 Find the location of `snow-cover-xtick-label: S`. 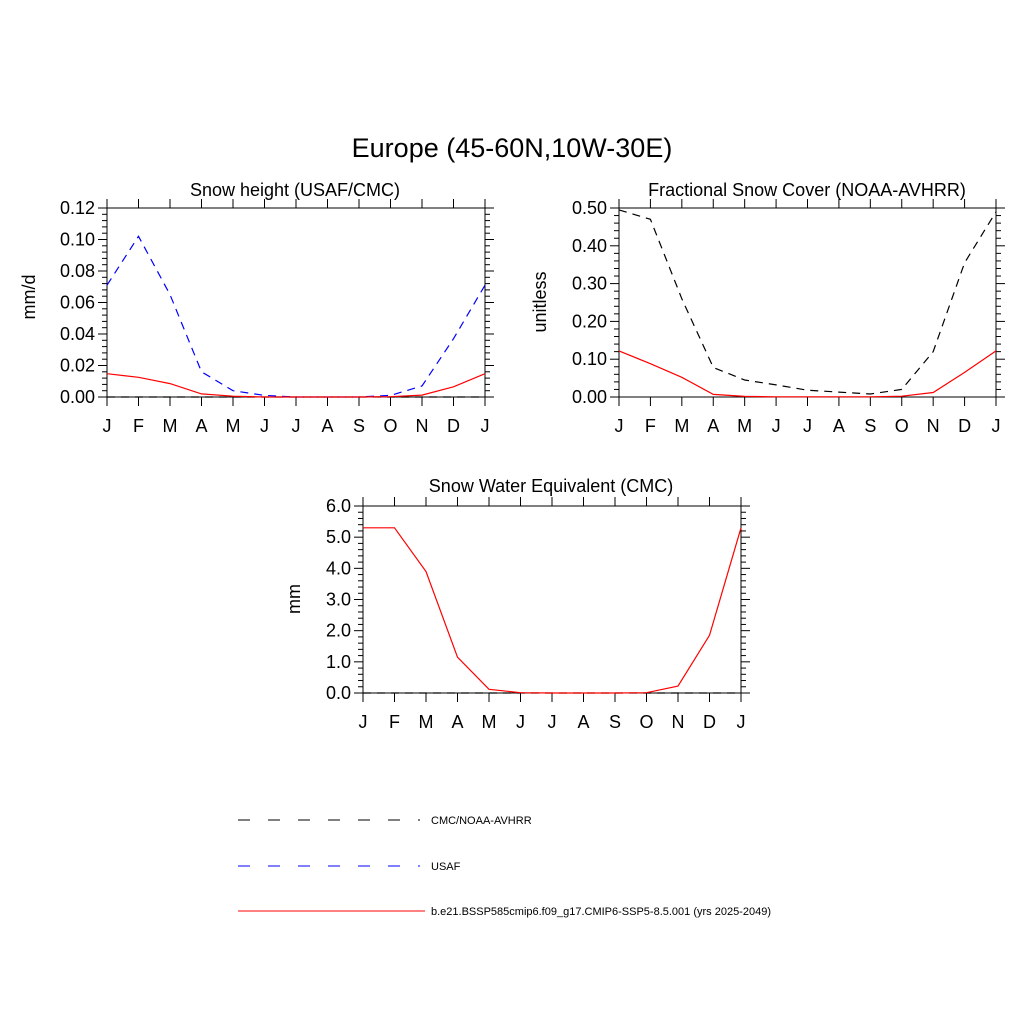

snow-cover-xtick-label: S is located at coordinates (870, 426).